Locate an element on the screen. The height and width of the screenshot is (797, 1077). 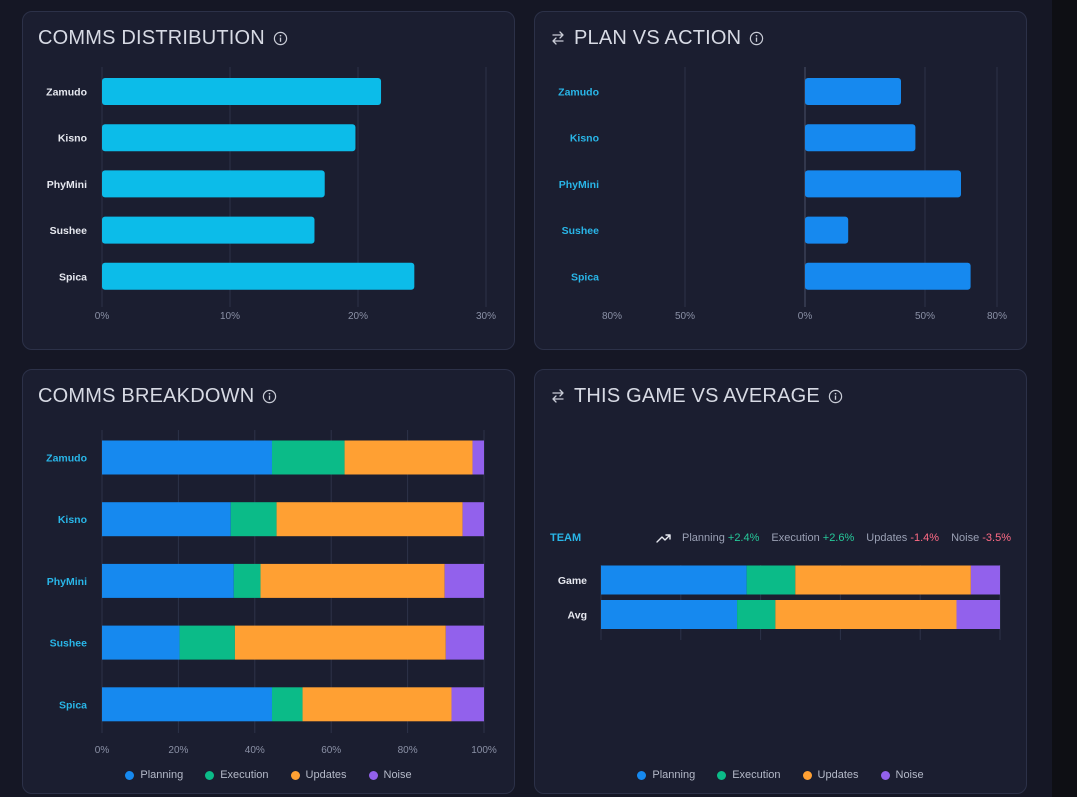
metric-planning: Planning +2.4% is located at coordinates (721, 538).